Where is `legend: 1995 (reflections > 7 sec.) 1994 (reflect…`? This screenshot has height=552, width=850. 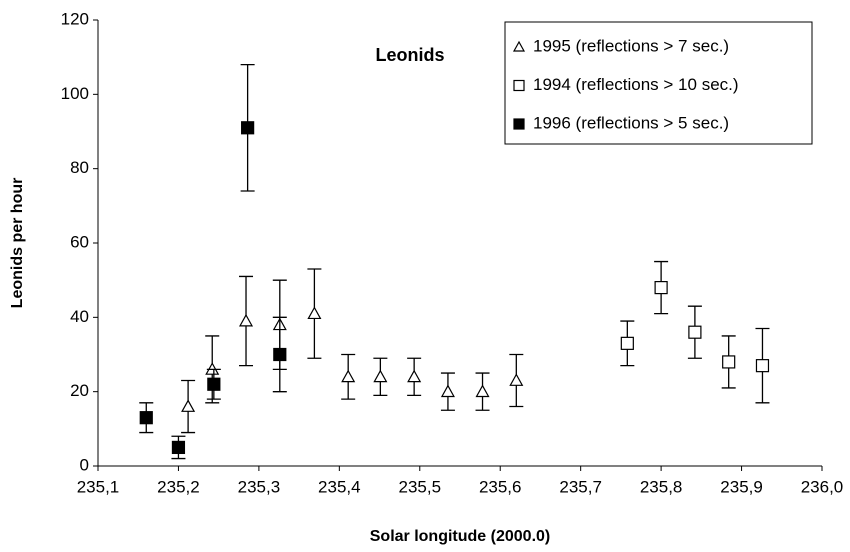
legend: 1995 (reflections > 7 sec.) 1994 (reflect… is located at coordinates (658, 83).